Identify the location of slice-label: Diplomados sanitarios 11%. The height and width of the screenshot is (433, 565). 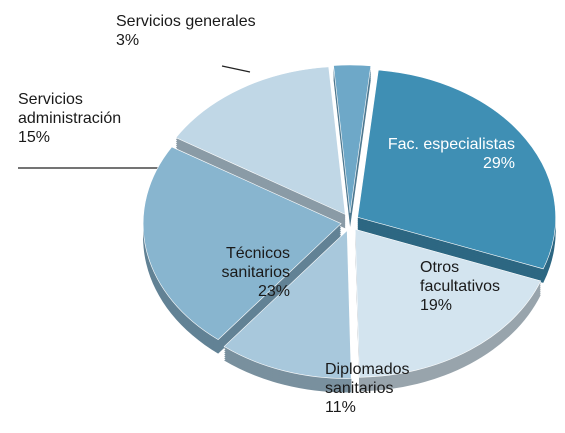
(380, 388).